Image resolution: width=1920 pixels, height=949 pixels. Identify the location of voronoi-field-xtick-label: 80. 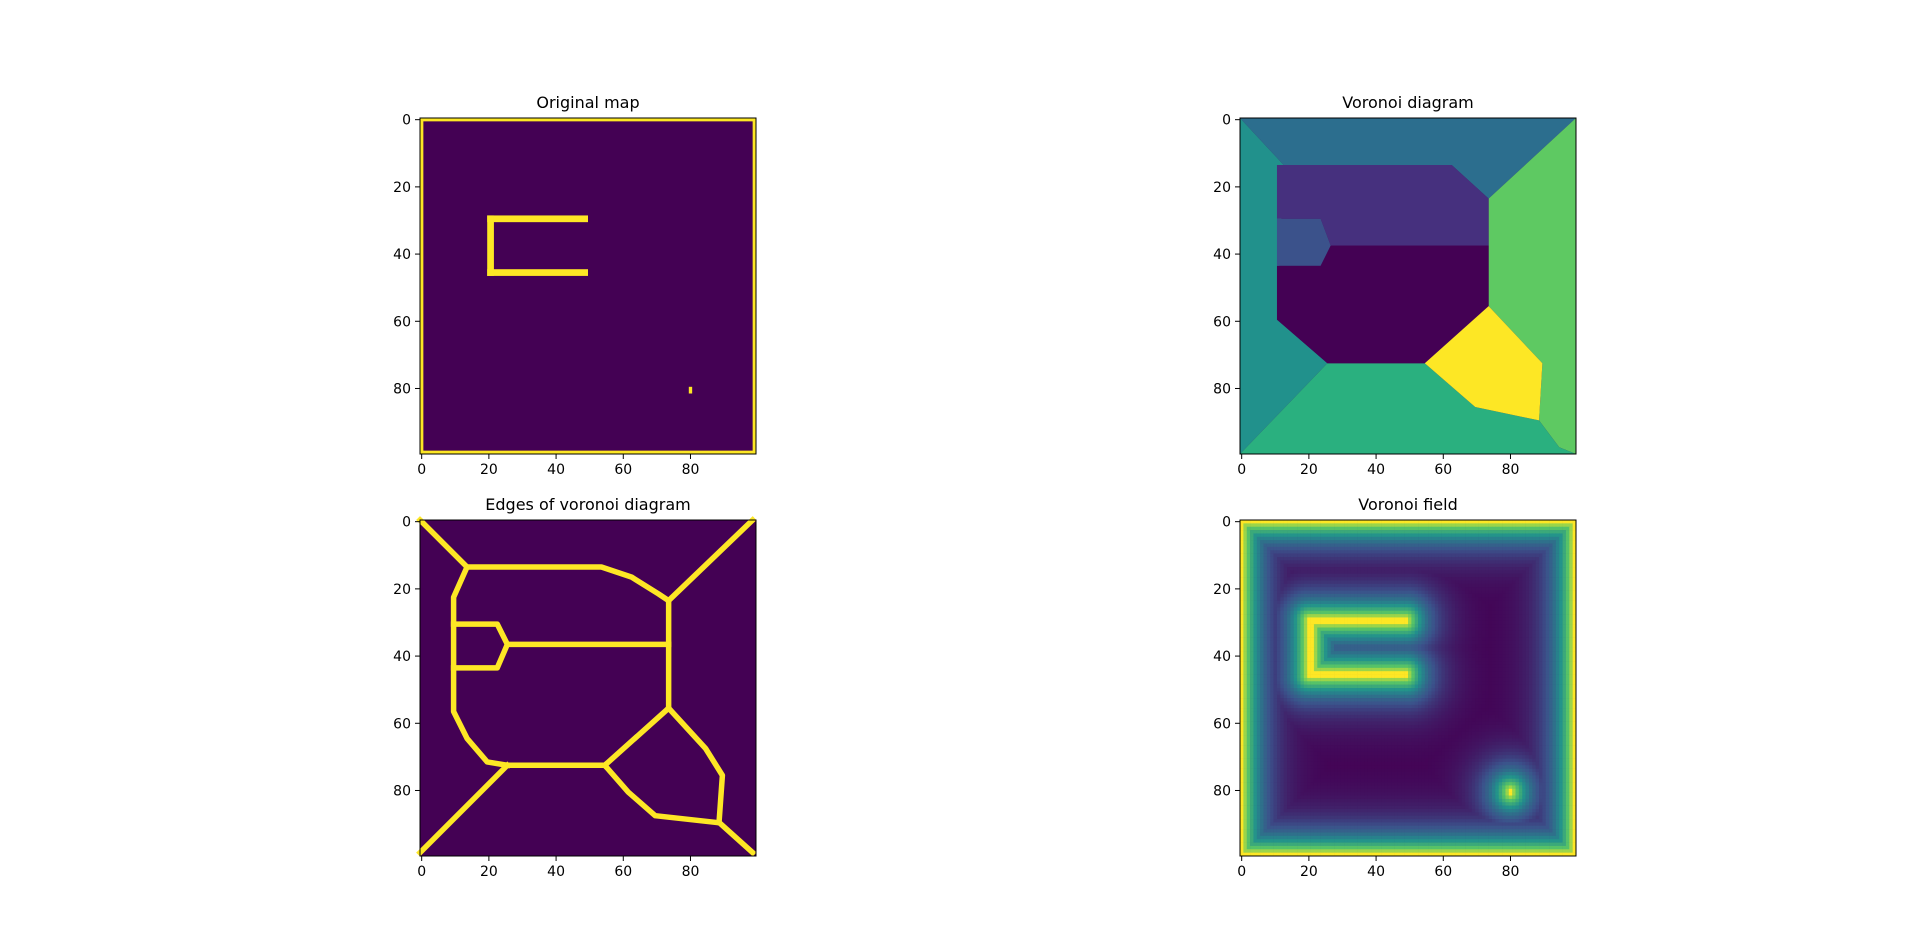
(1511, 872).